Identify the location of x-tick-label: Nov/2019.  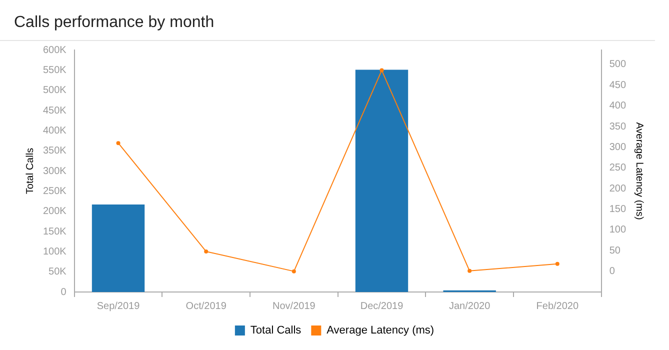
(294, 306).